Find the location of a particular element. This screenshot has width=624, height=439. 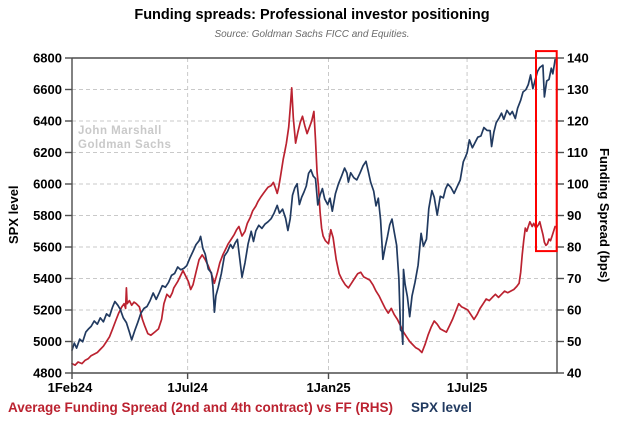

right-tick-label: 130 is located at coordinates (578, 89).